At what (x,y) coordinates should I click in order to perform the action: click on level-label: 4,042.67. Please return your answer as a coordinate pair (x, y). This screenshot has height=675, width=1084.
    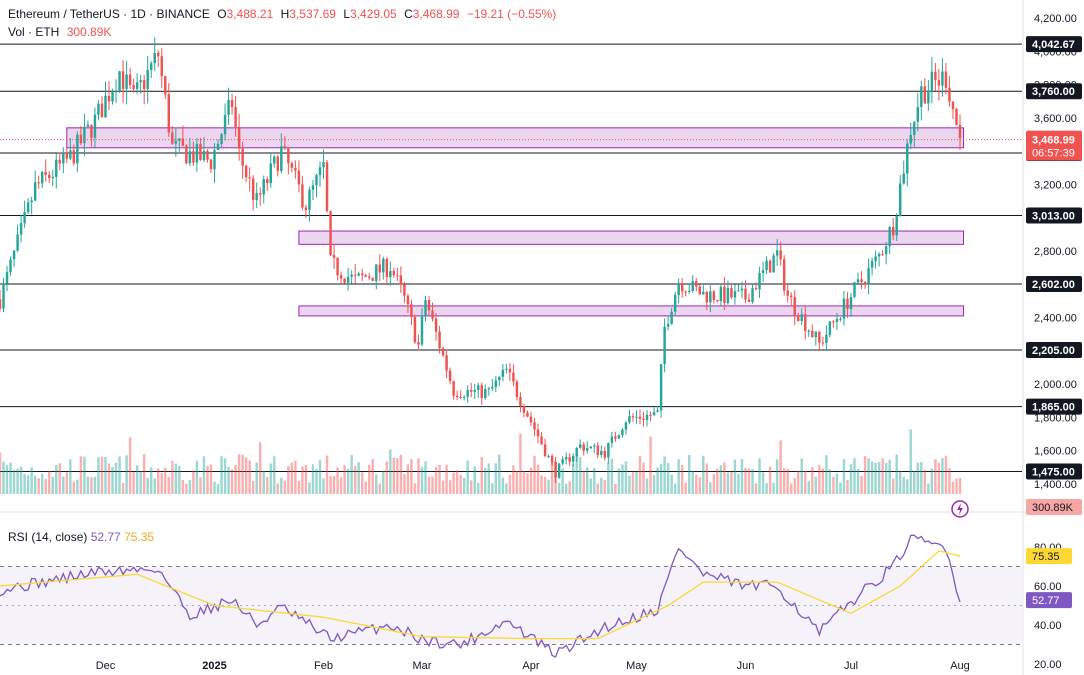
    Looking at the image, I should click on (1053, 45).